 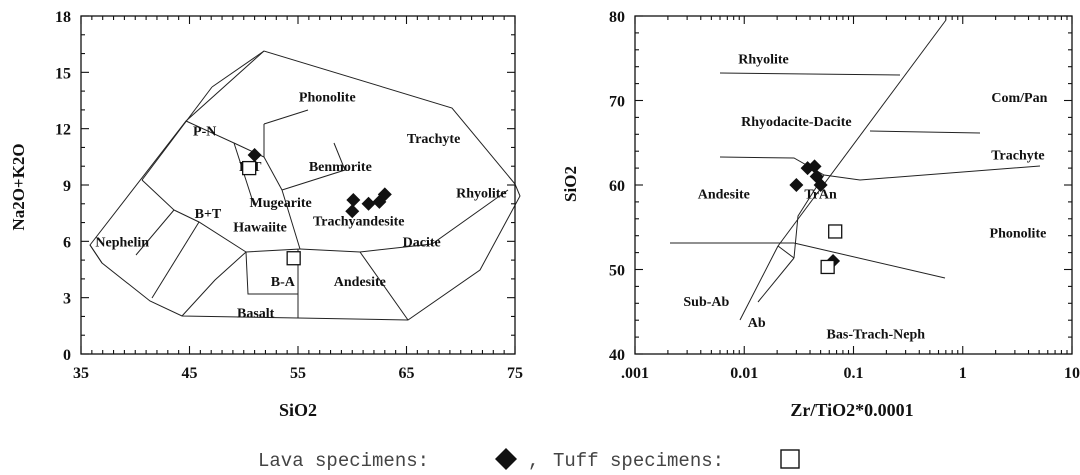 I want to click on tas-x-axis-label: SiO2, so click(x=298, y=410).